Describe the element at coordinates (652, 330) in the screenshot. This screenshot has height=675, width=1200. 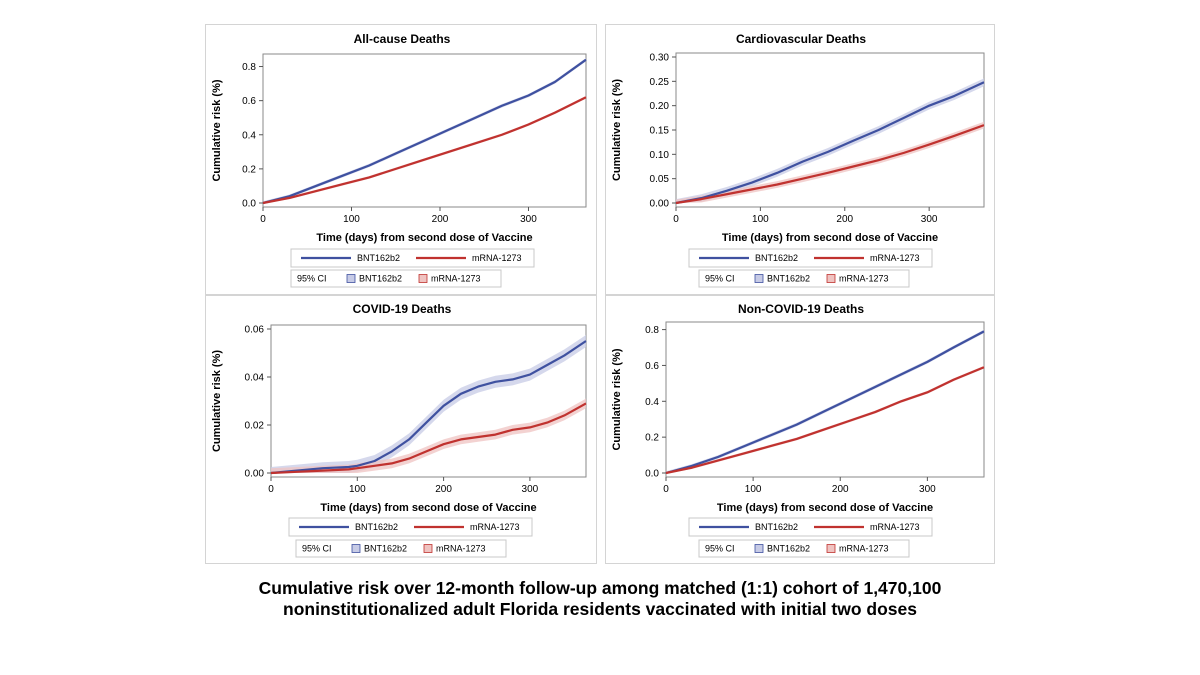
I see `y-tick-label: 0.8` at that location.